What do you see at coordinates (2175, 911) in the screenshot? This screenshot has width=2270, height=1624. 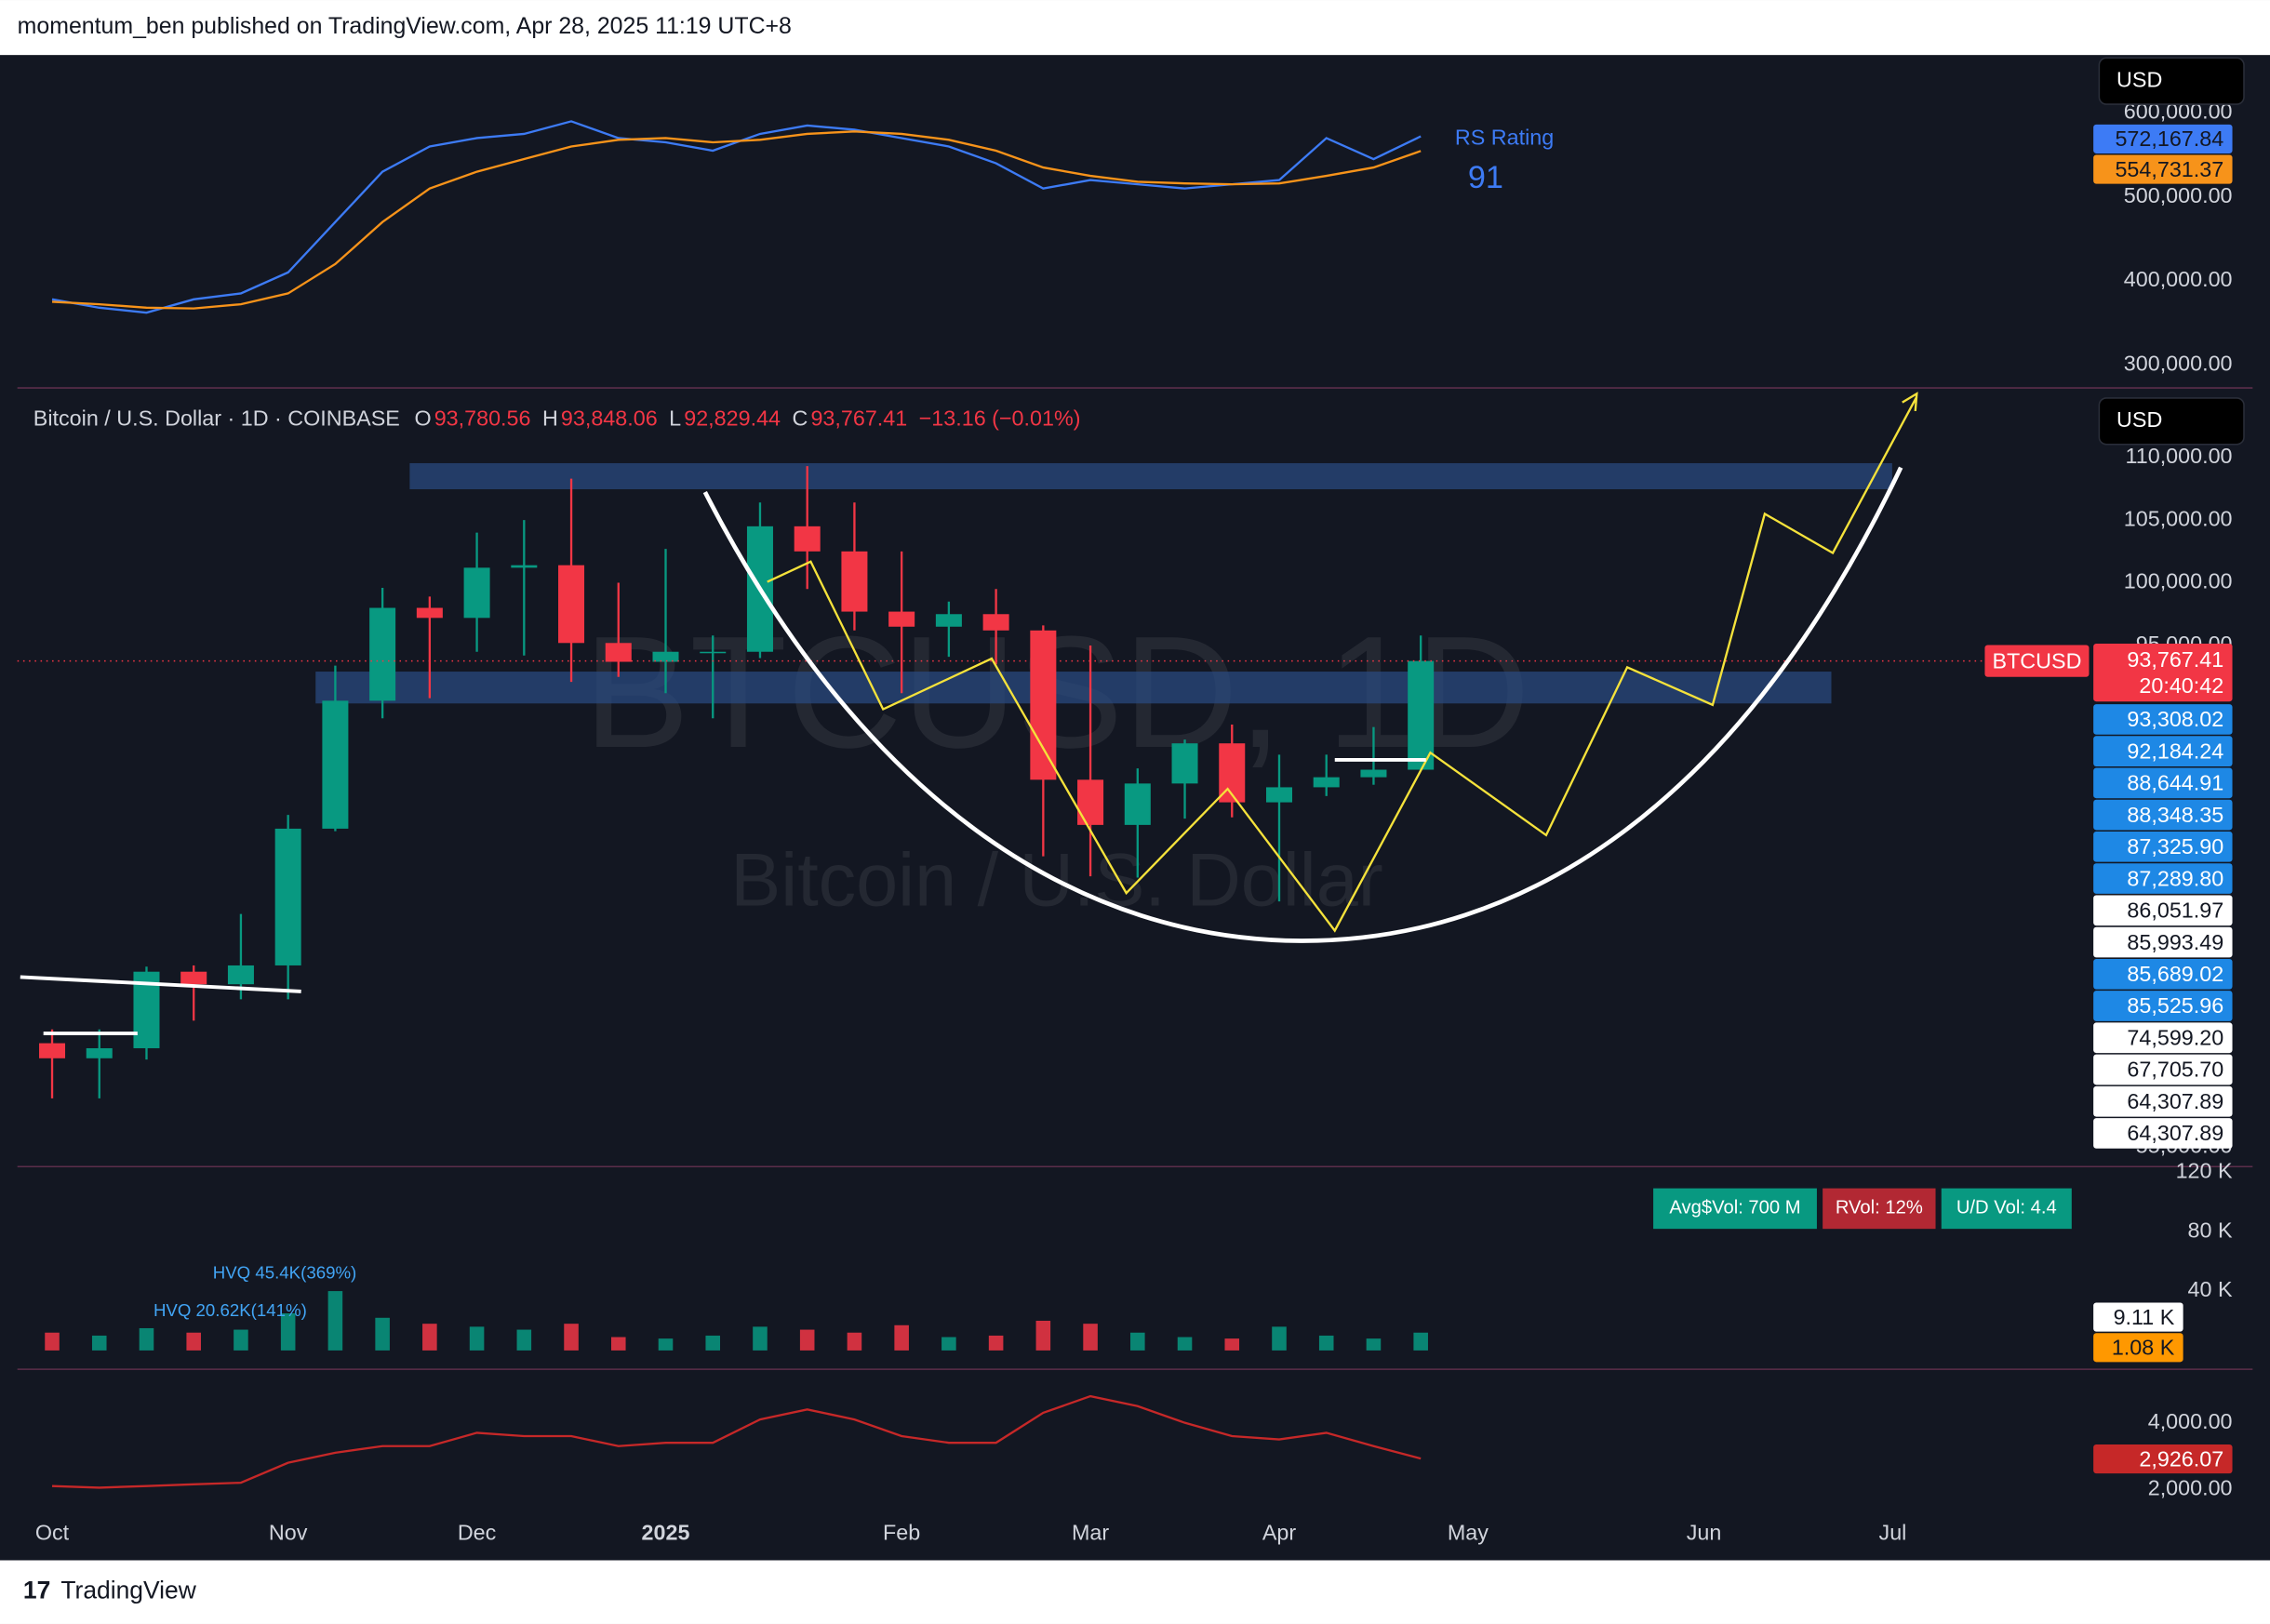 I see `ma-label: 86,051.97` at bounding box center [2175, 911].